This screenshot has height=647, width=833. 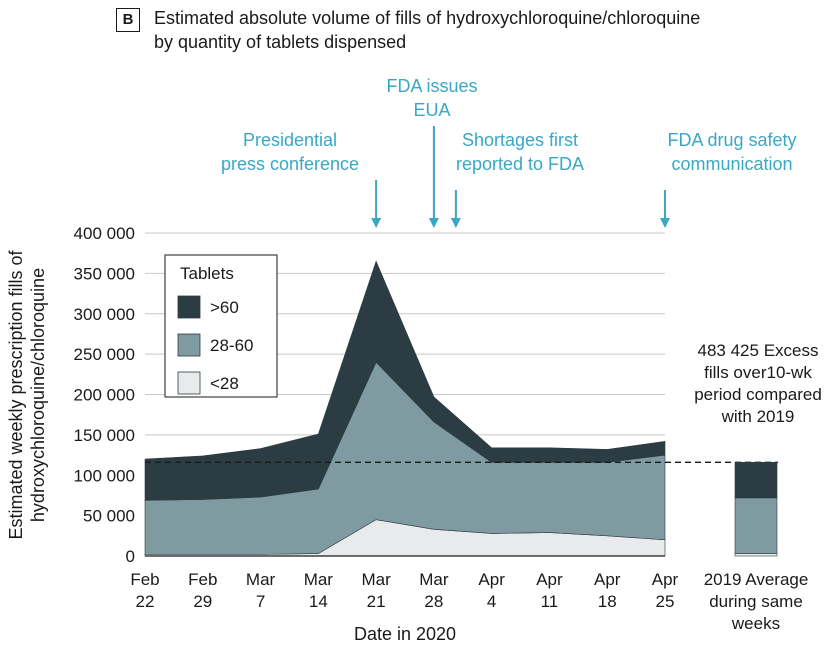 I want to click on x-tick-label: Apr 11, so click(x=549, y=590).